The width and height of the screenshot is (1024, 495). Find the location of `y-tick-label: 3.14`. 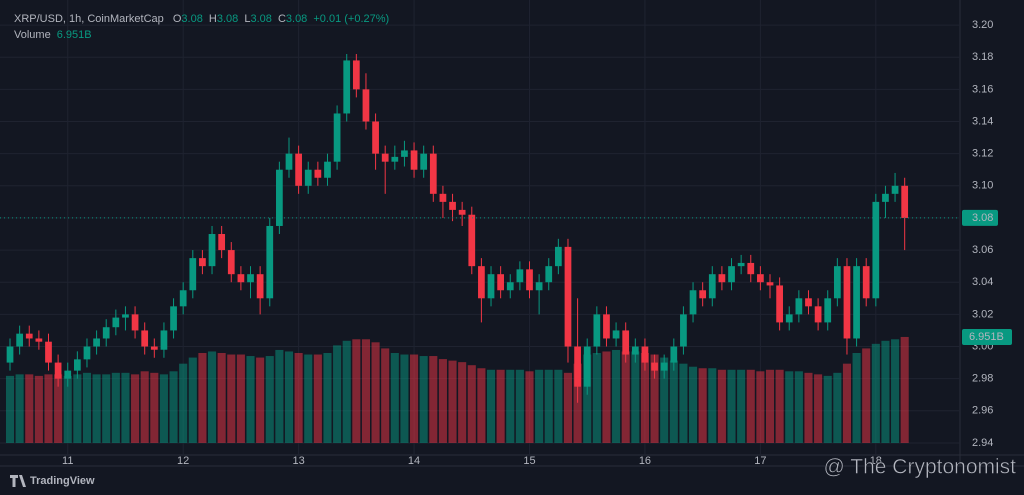

y-tick-label: 3.14 is located at coordinates (982, 121).